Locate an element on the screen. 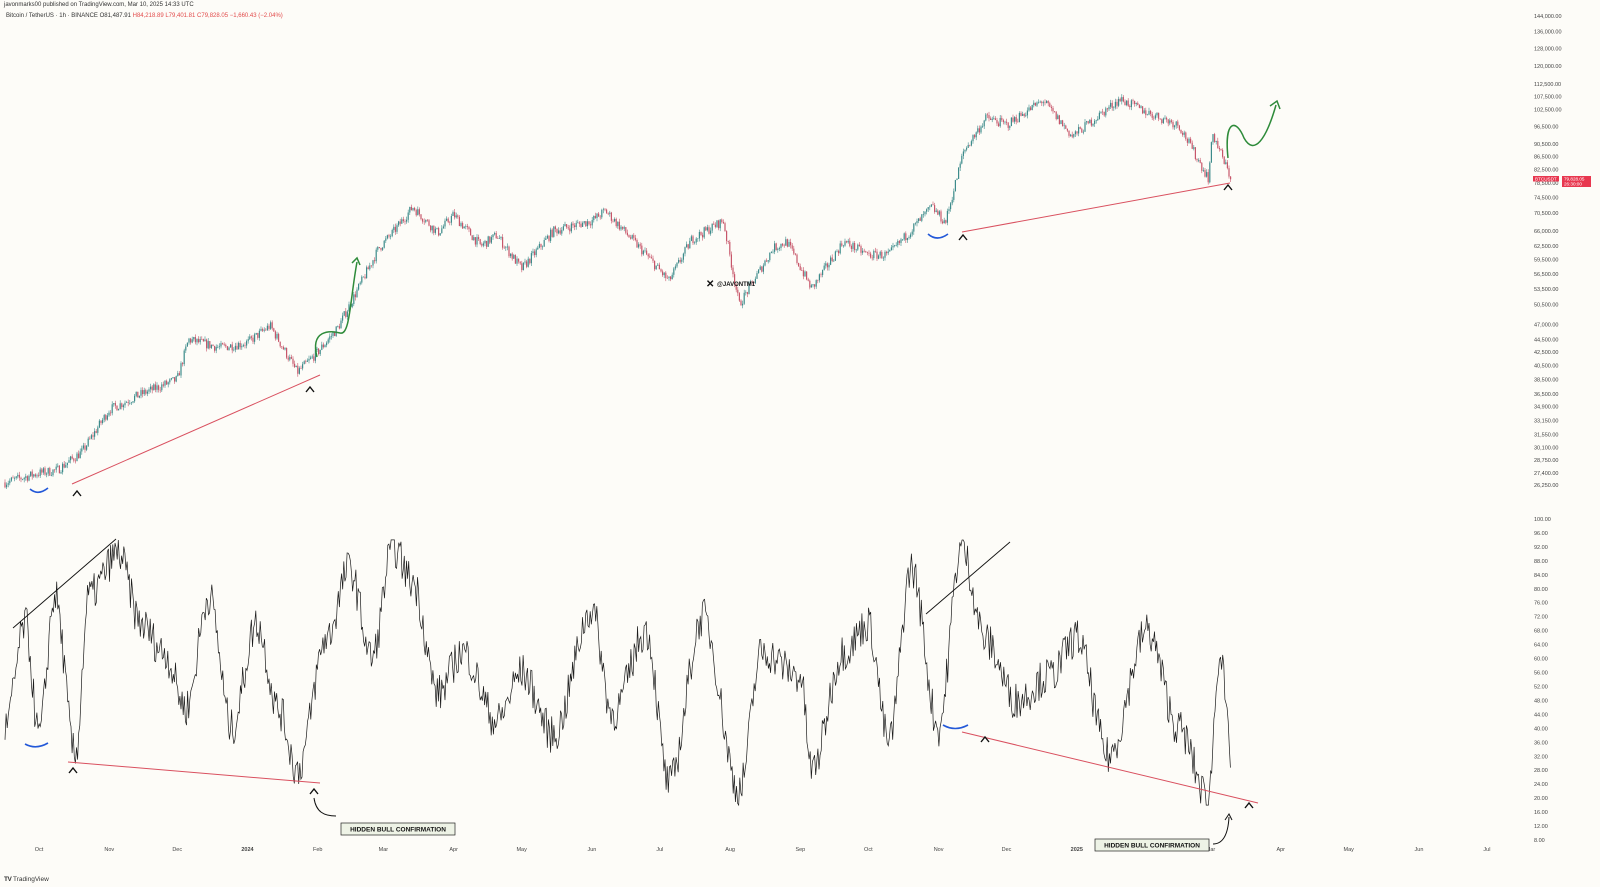  oscillator-tick-label: 52.00 is located at coordinates (1541, 687).